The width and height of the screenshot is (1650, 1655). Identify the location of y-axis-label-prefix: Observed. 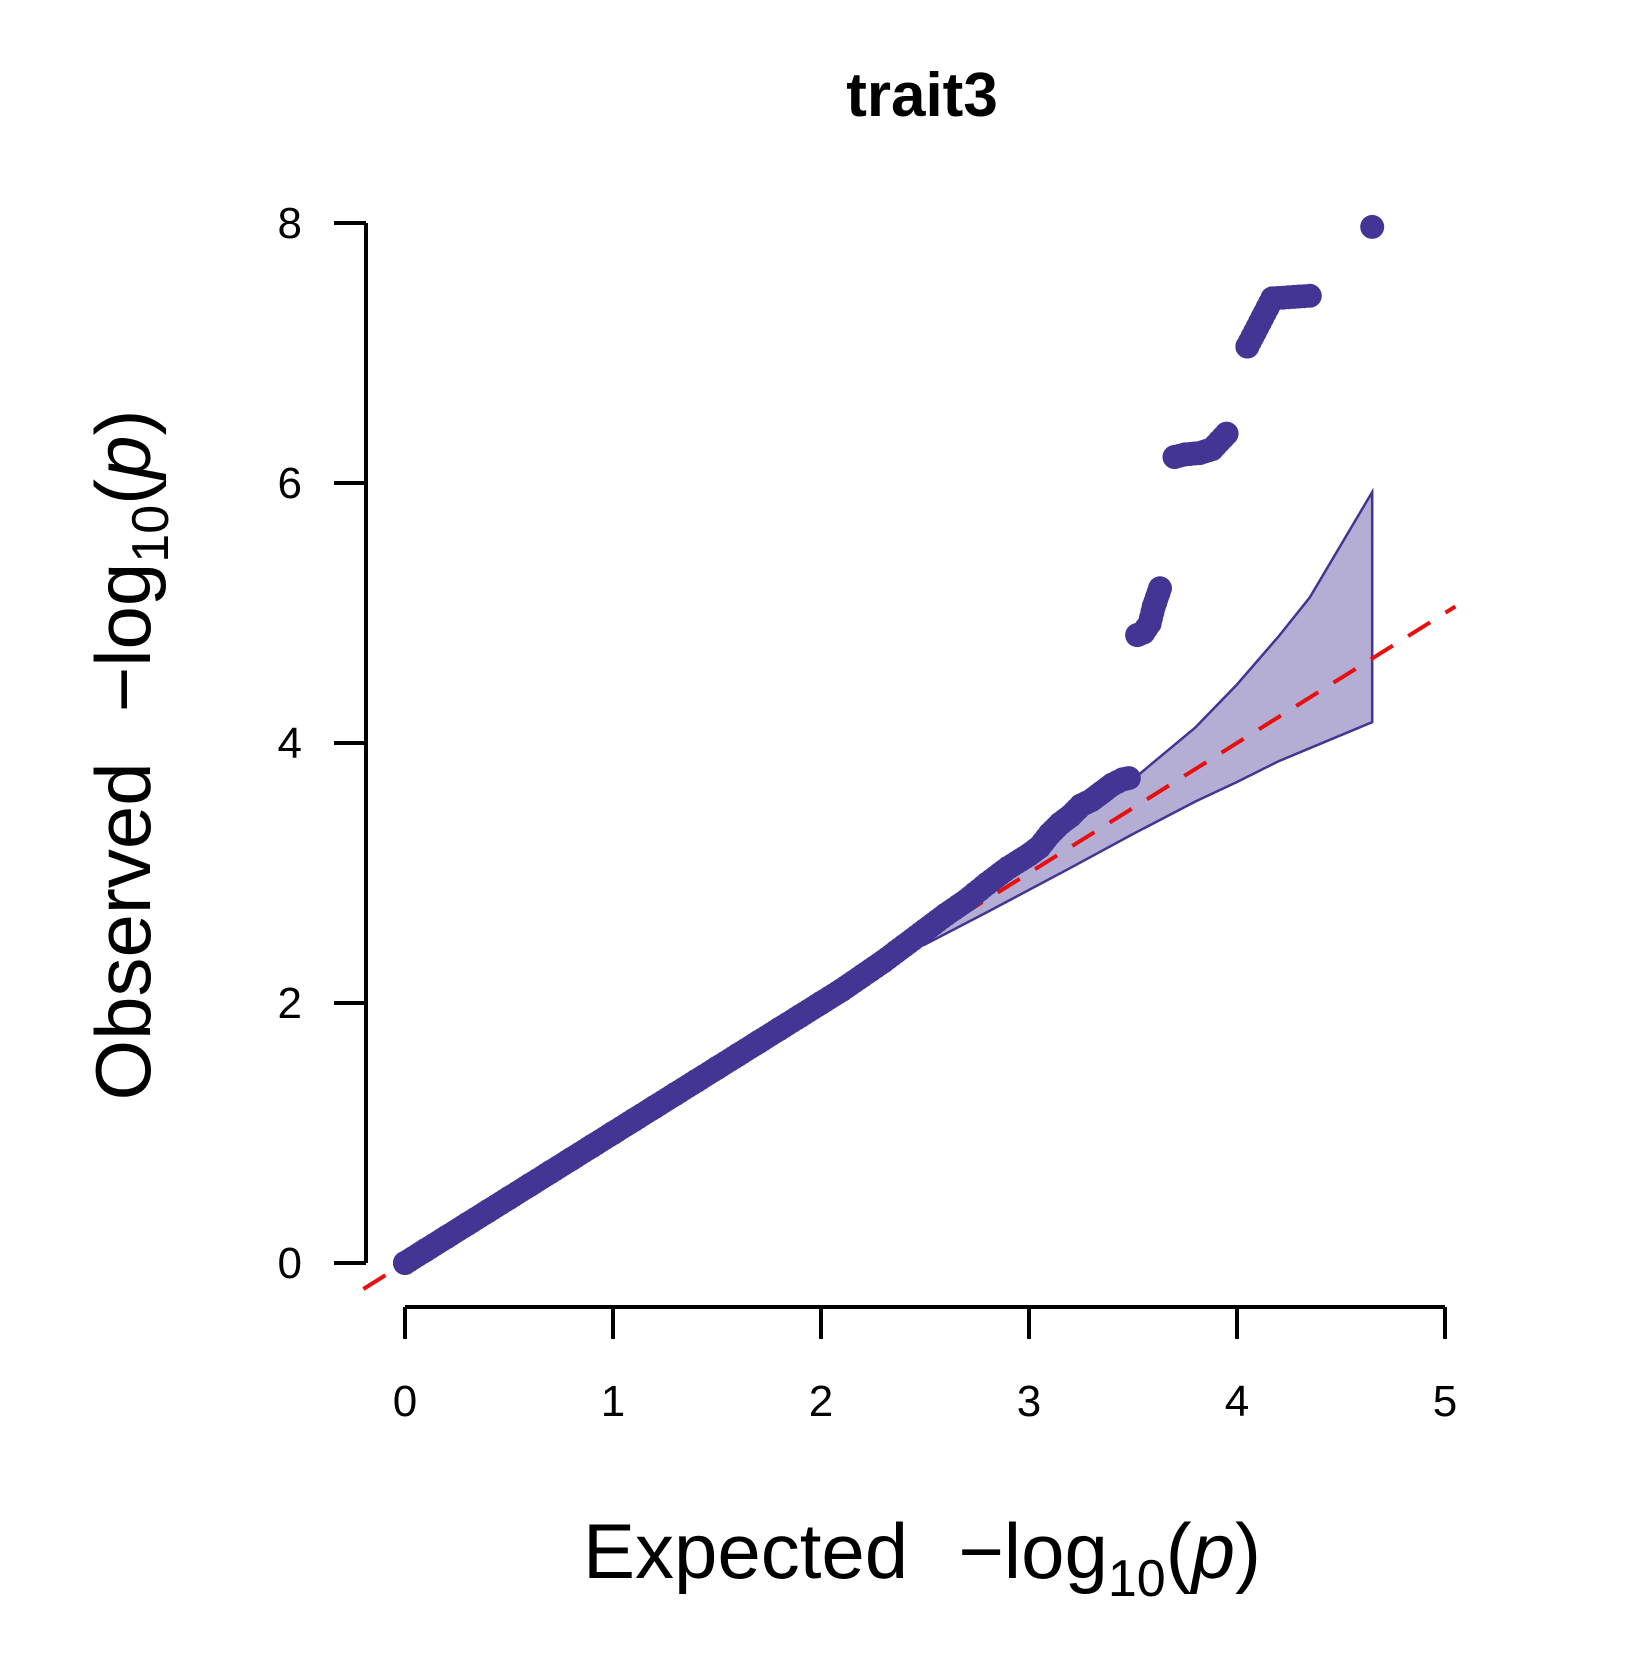
(123, 931).